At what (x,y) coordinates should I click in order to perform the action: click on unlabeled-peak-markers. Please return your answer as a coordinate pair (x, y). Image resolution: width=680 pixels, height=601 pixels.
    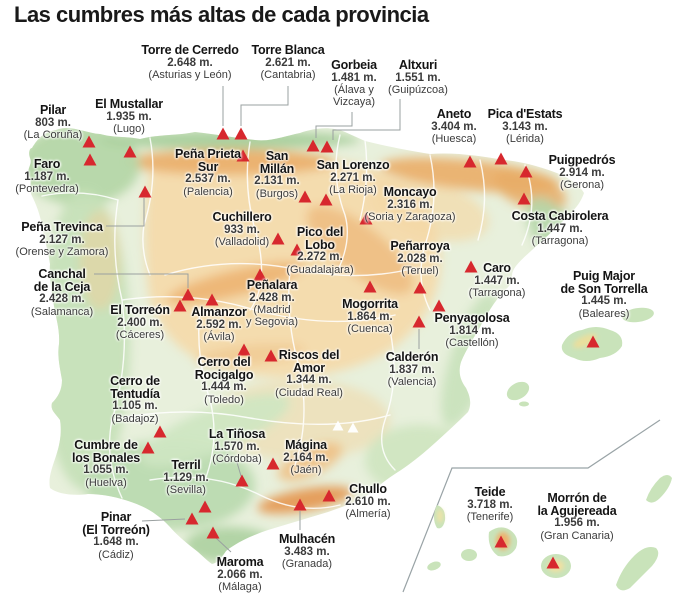
    Looking at the image, I should click on (345, 426).